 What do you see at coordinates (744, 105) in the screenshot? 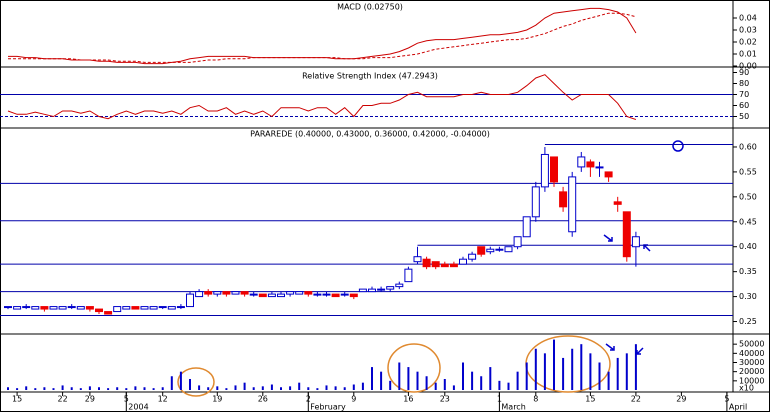
I see `y-tick-label: 60` at bounding box center [744, 105].